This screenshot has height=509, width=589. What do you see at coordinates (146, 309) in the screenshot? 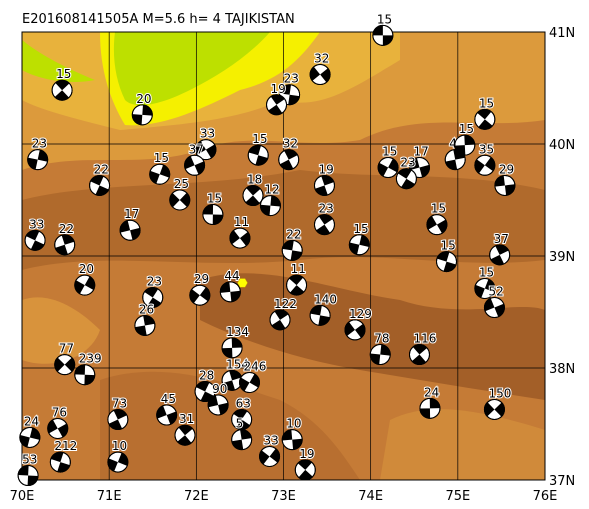
I see `depth-label: 26` at bounding box center [146, 309].